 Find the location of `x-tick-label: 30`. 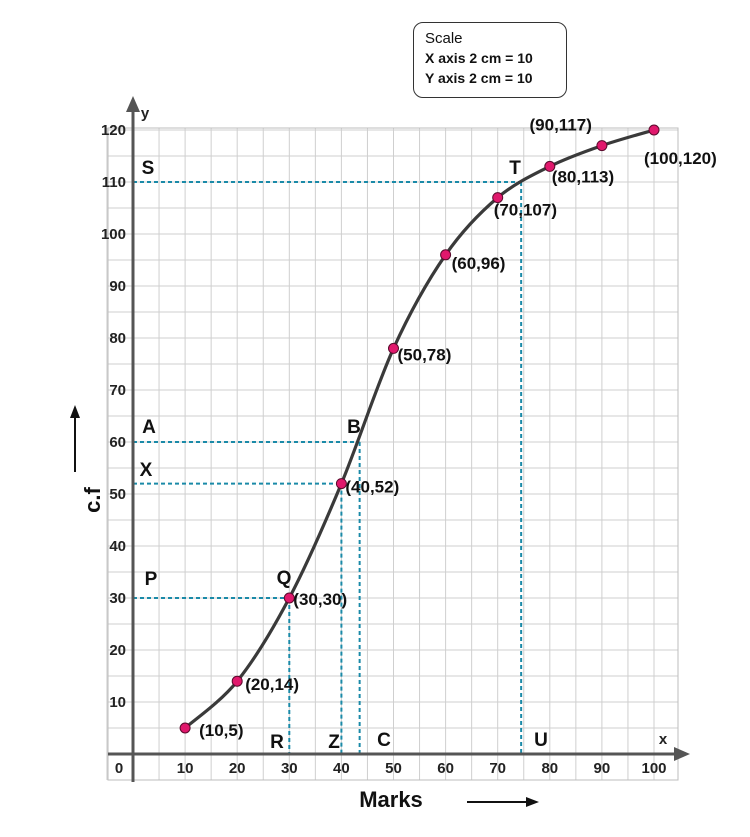

x-tick-label: 30 is located at coordinates (289, 768).